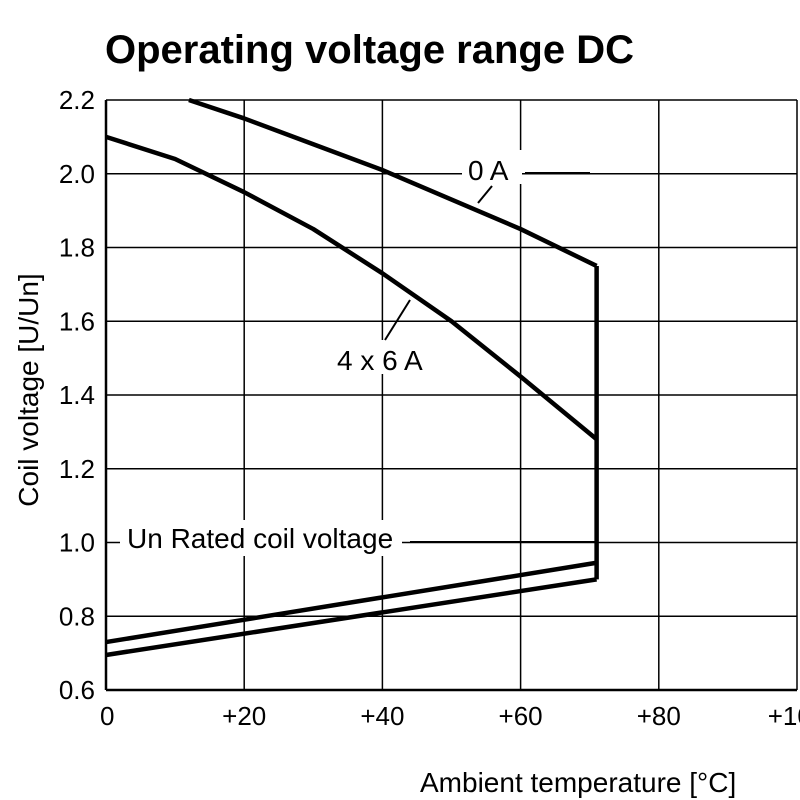  What do you see at coordinates (382, 716) in the screenshot?
I see `x-tick-label: +40` at bounding box center [382, 716].